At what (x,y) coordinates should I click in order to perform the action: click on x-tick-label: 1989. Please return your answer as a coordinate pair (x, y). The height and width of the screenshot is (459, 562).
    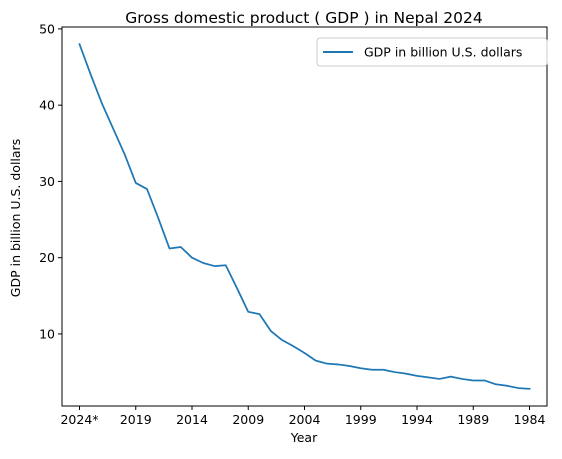
    Looking at the image, I should click on (473, 419).